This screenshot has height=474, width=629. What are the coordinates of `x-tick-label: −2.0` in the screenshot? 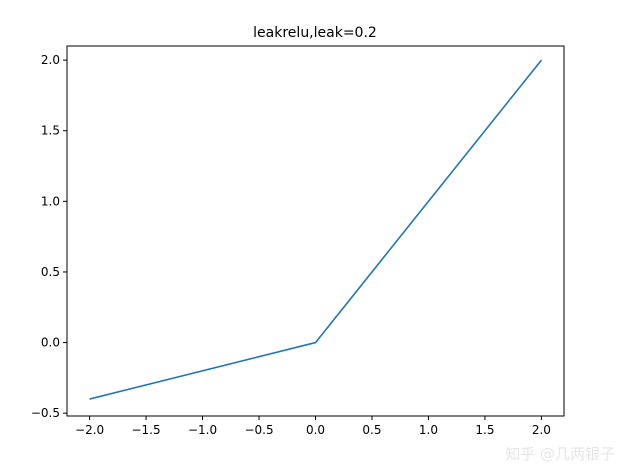 It's located at (89, 430).